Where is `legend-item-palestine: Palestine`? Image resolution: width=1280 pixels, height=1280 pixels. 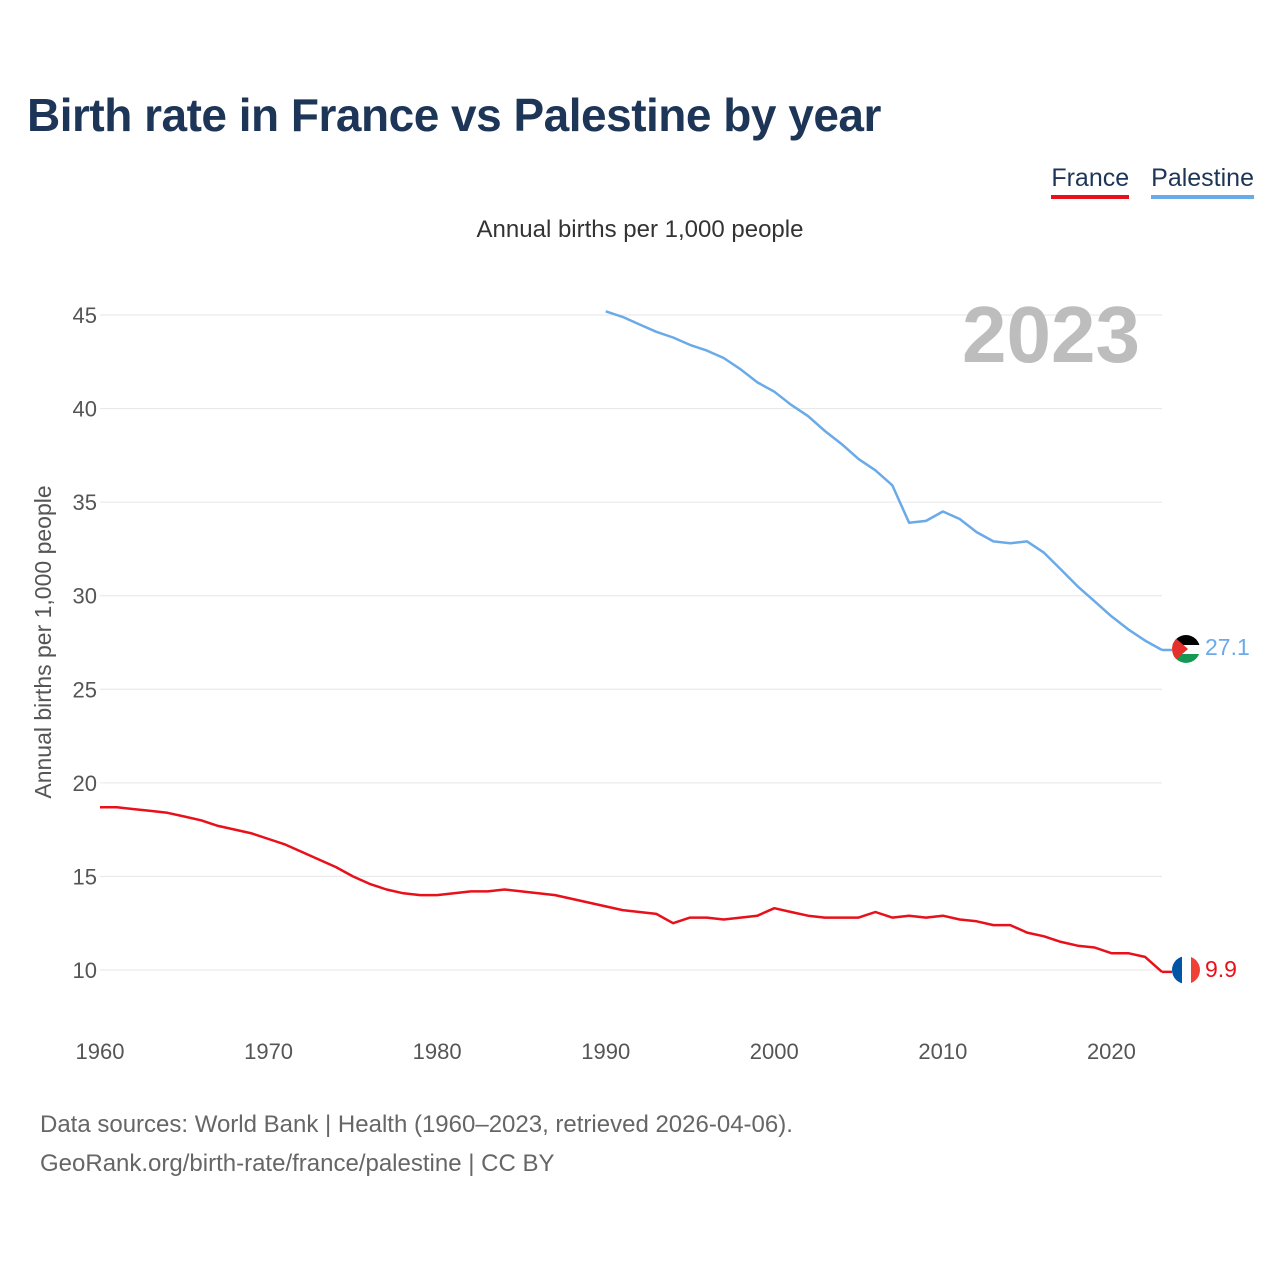 legend-item-palestine: Palestine is located at coordinates (1202, 181).